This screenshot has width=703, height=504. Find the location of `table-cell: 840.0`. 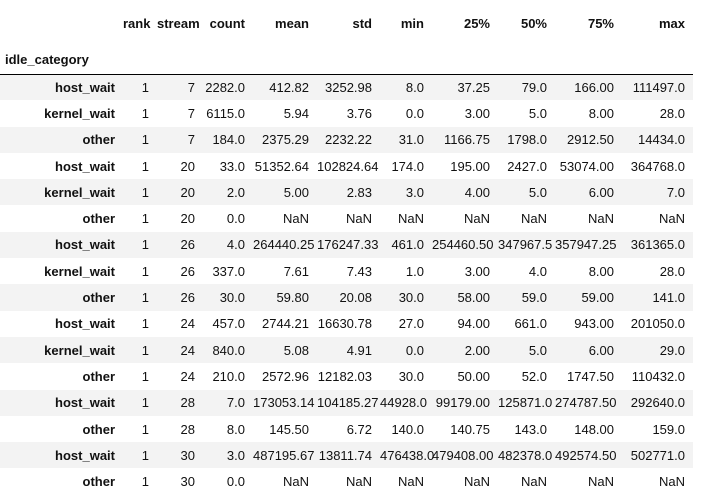

table-cell: 840.0 is located at coordinates (228, 350).